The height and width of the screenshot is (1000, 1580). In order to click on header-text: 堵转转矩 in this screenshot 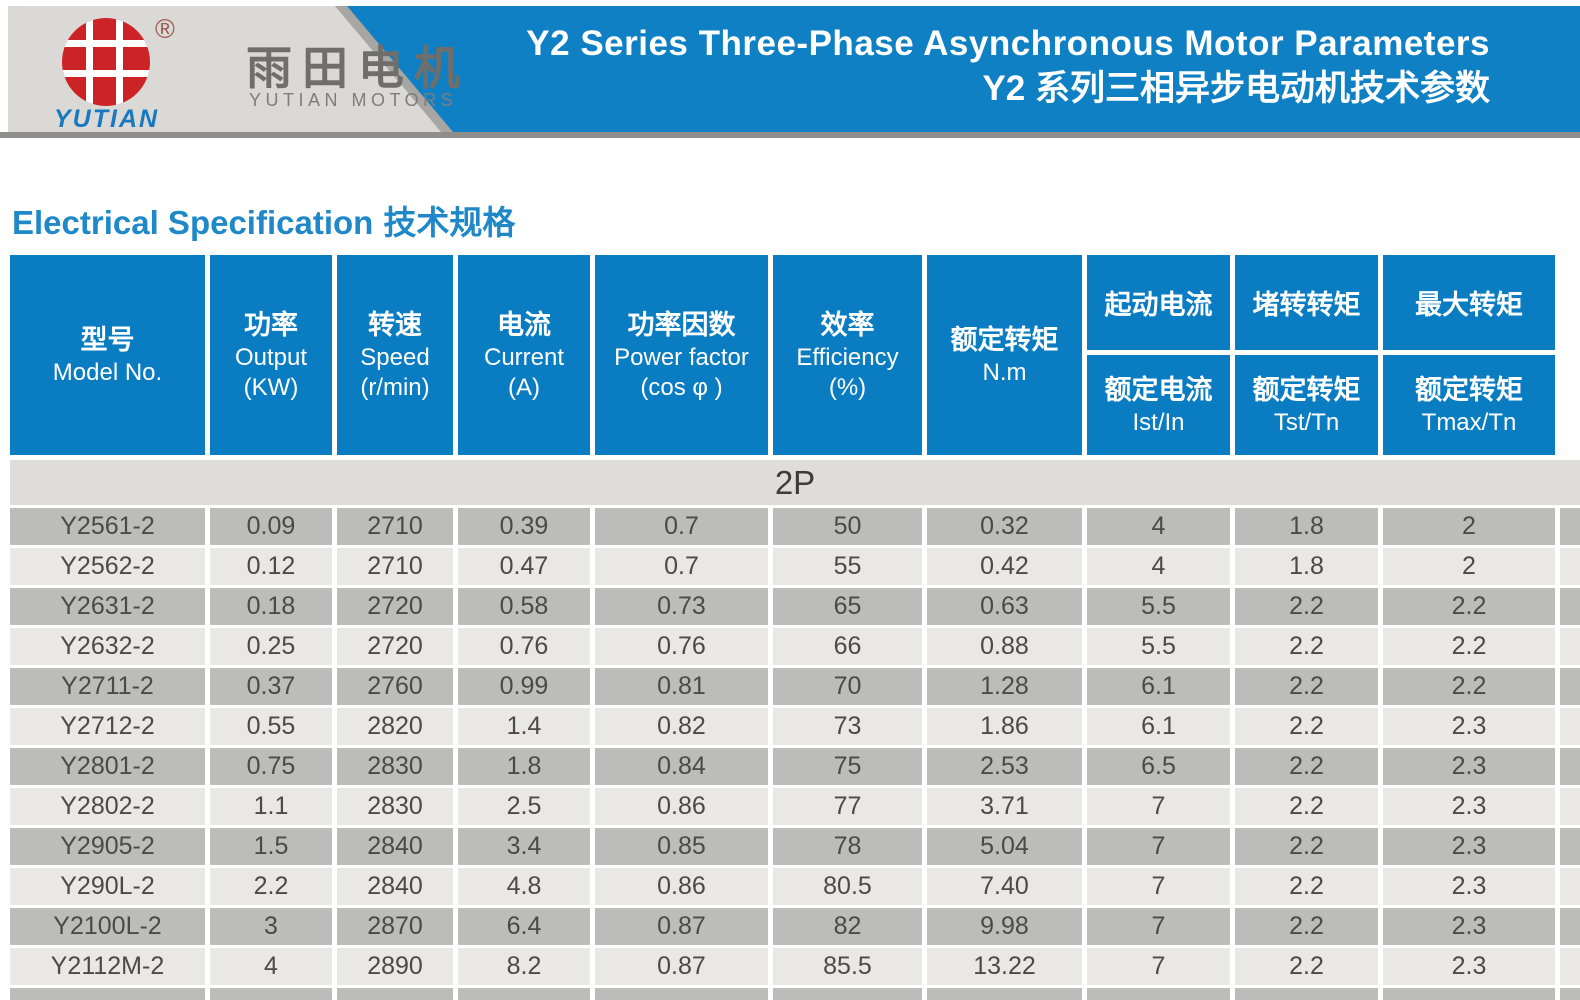, I will do `click(1306, 302)`.